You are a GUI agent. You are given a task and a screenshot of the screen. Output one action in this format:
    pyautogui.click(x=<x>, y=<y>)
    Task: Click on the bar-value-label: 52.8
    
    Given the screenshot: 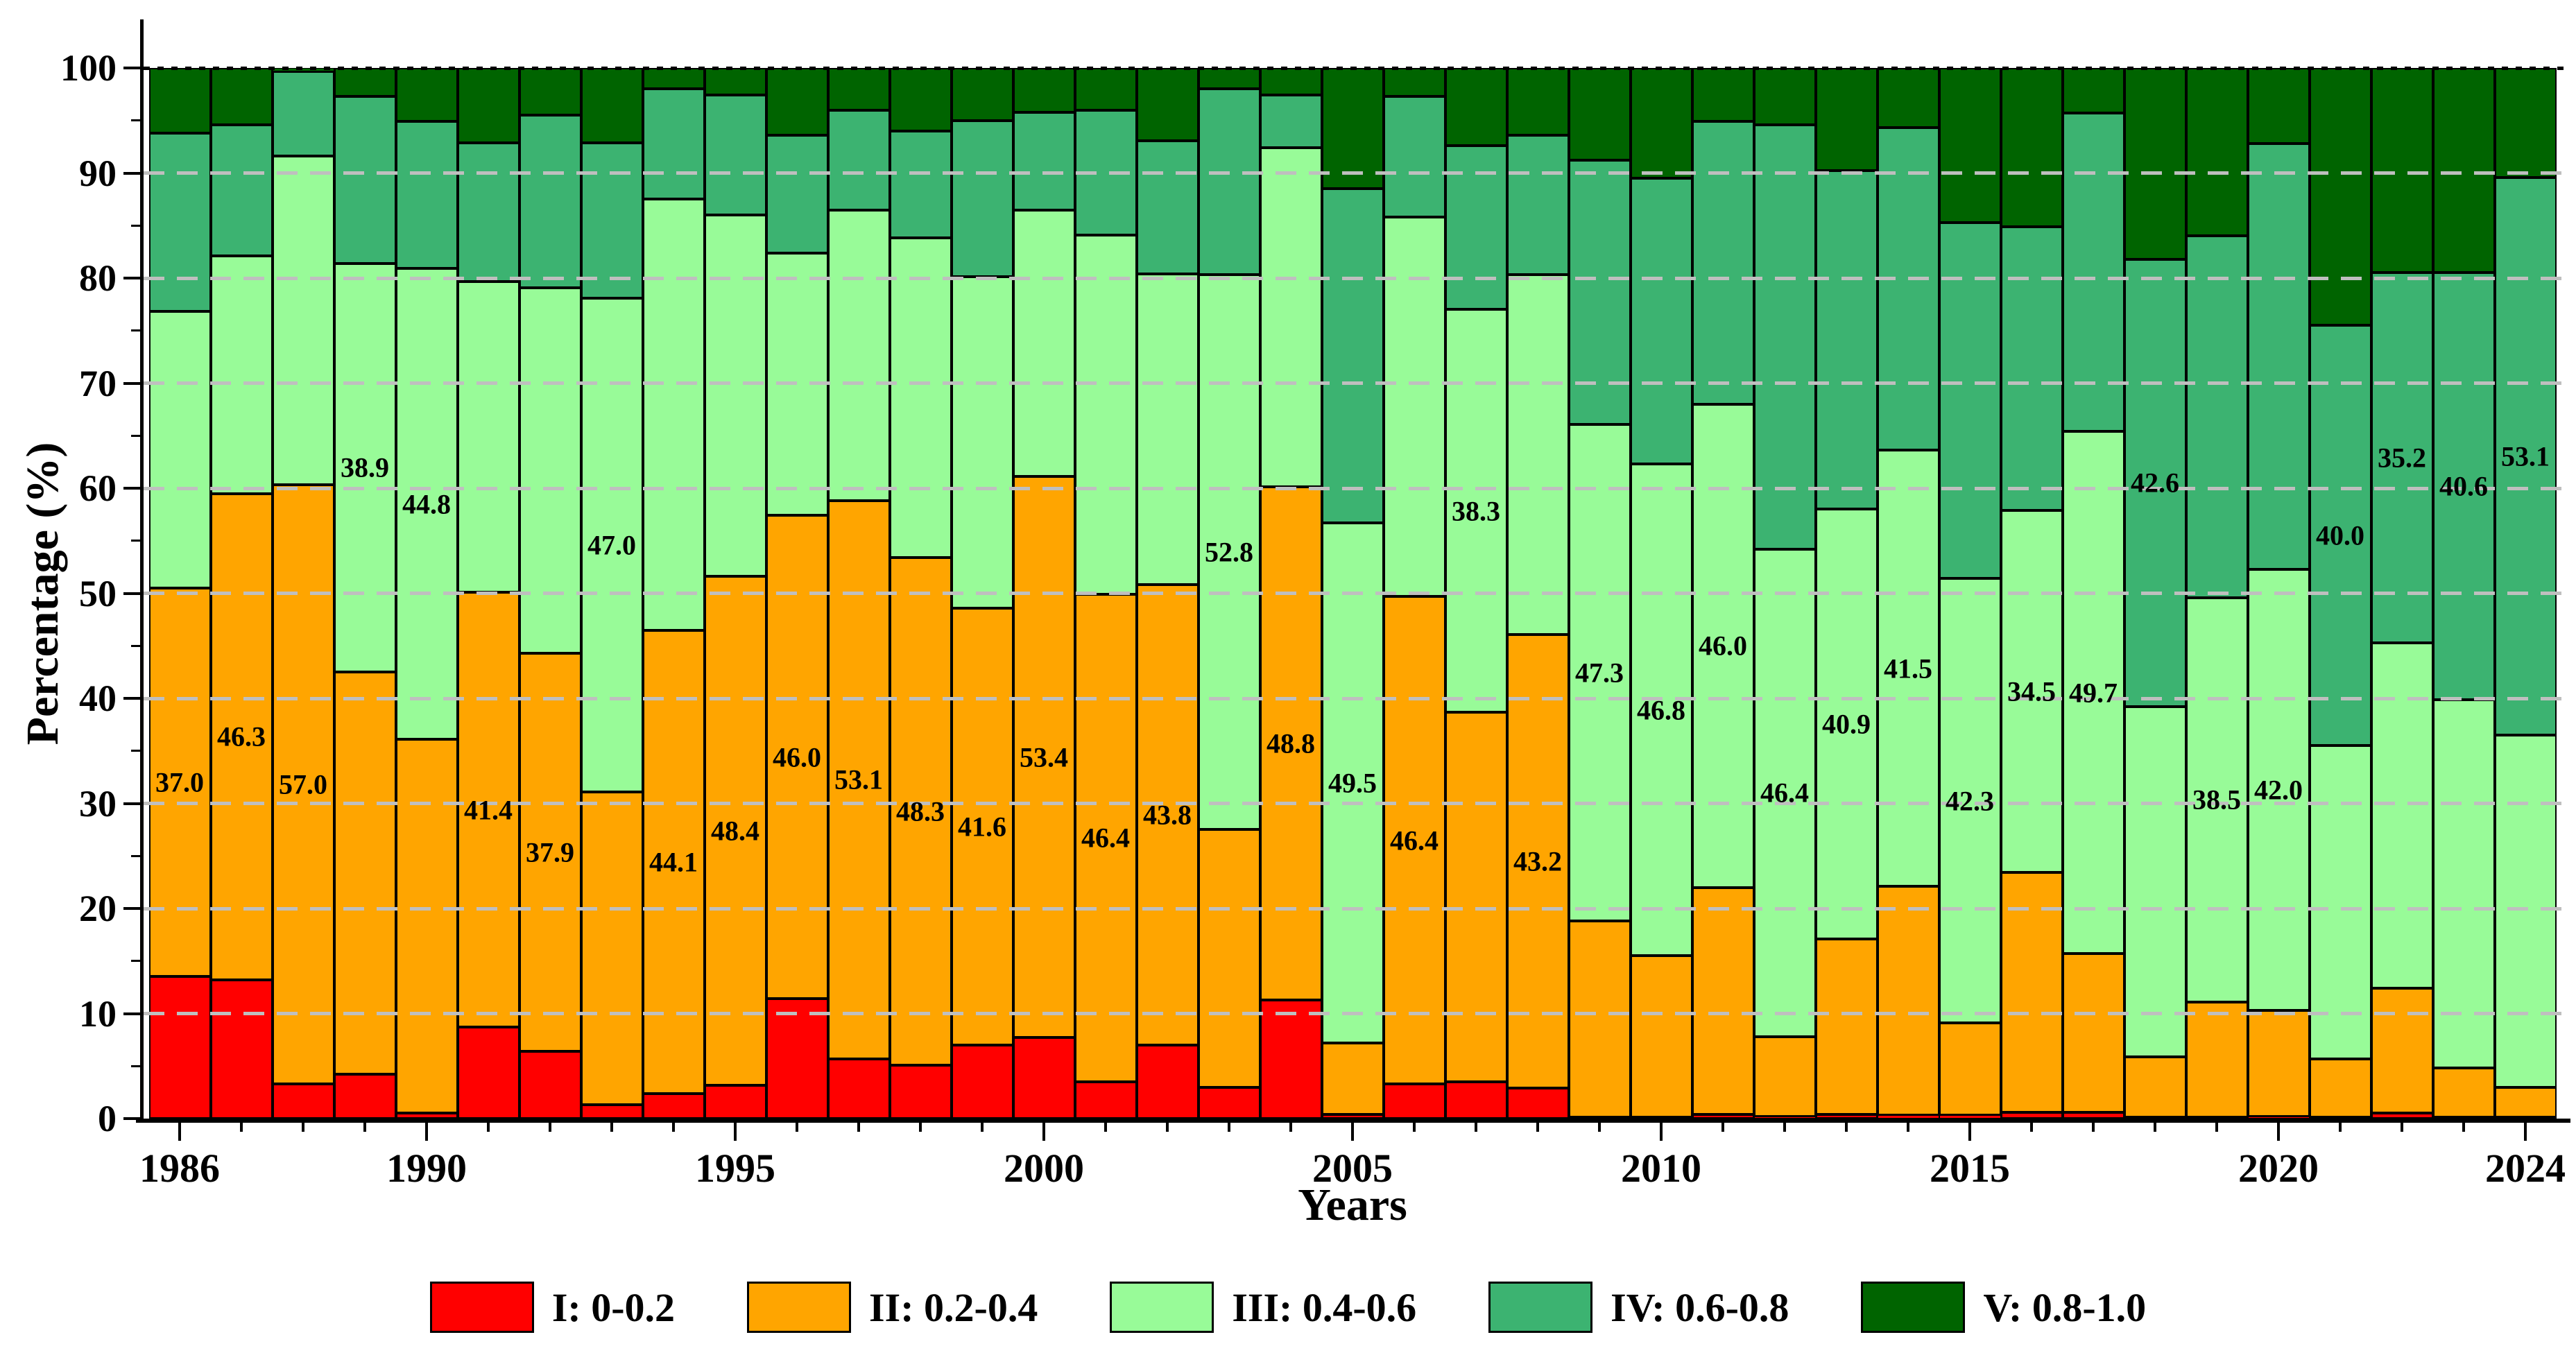 What is the action you would take?
    pyautogui.click(x=1229, y=552)
    